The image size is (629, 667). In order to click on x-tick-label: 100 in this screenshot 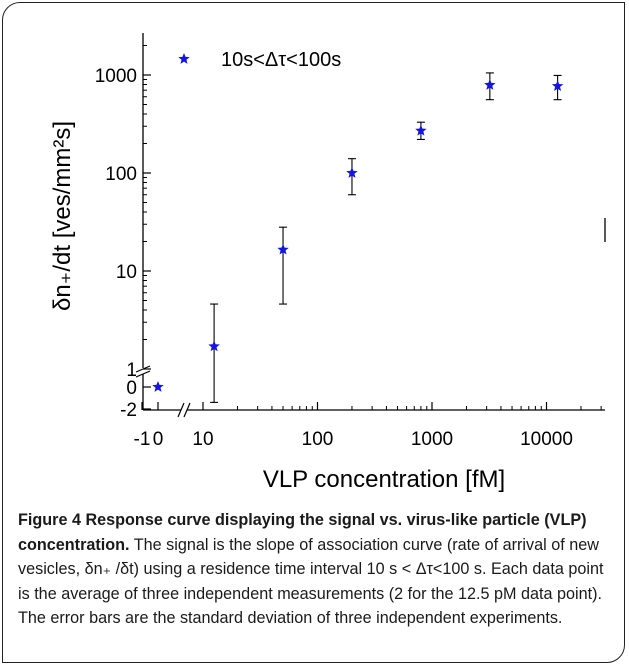, I will do `click(318, 439)`.